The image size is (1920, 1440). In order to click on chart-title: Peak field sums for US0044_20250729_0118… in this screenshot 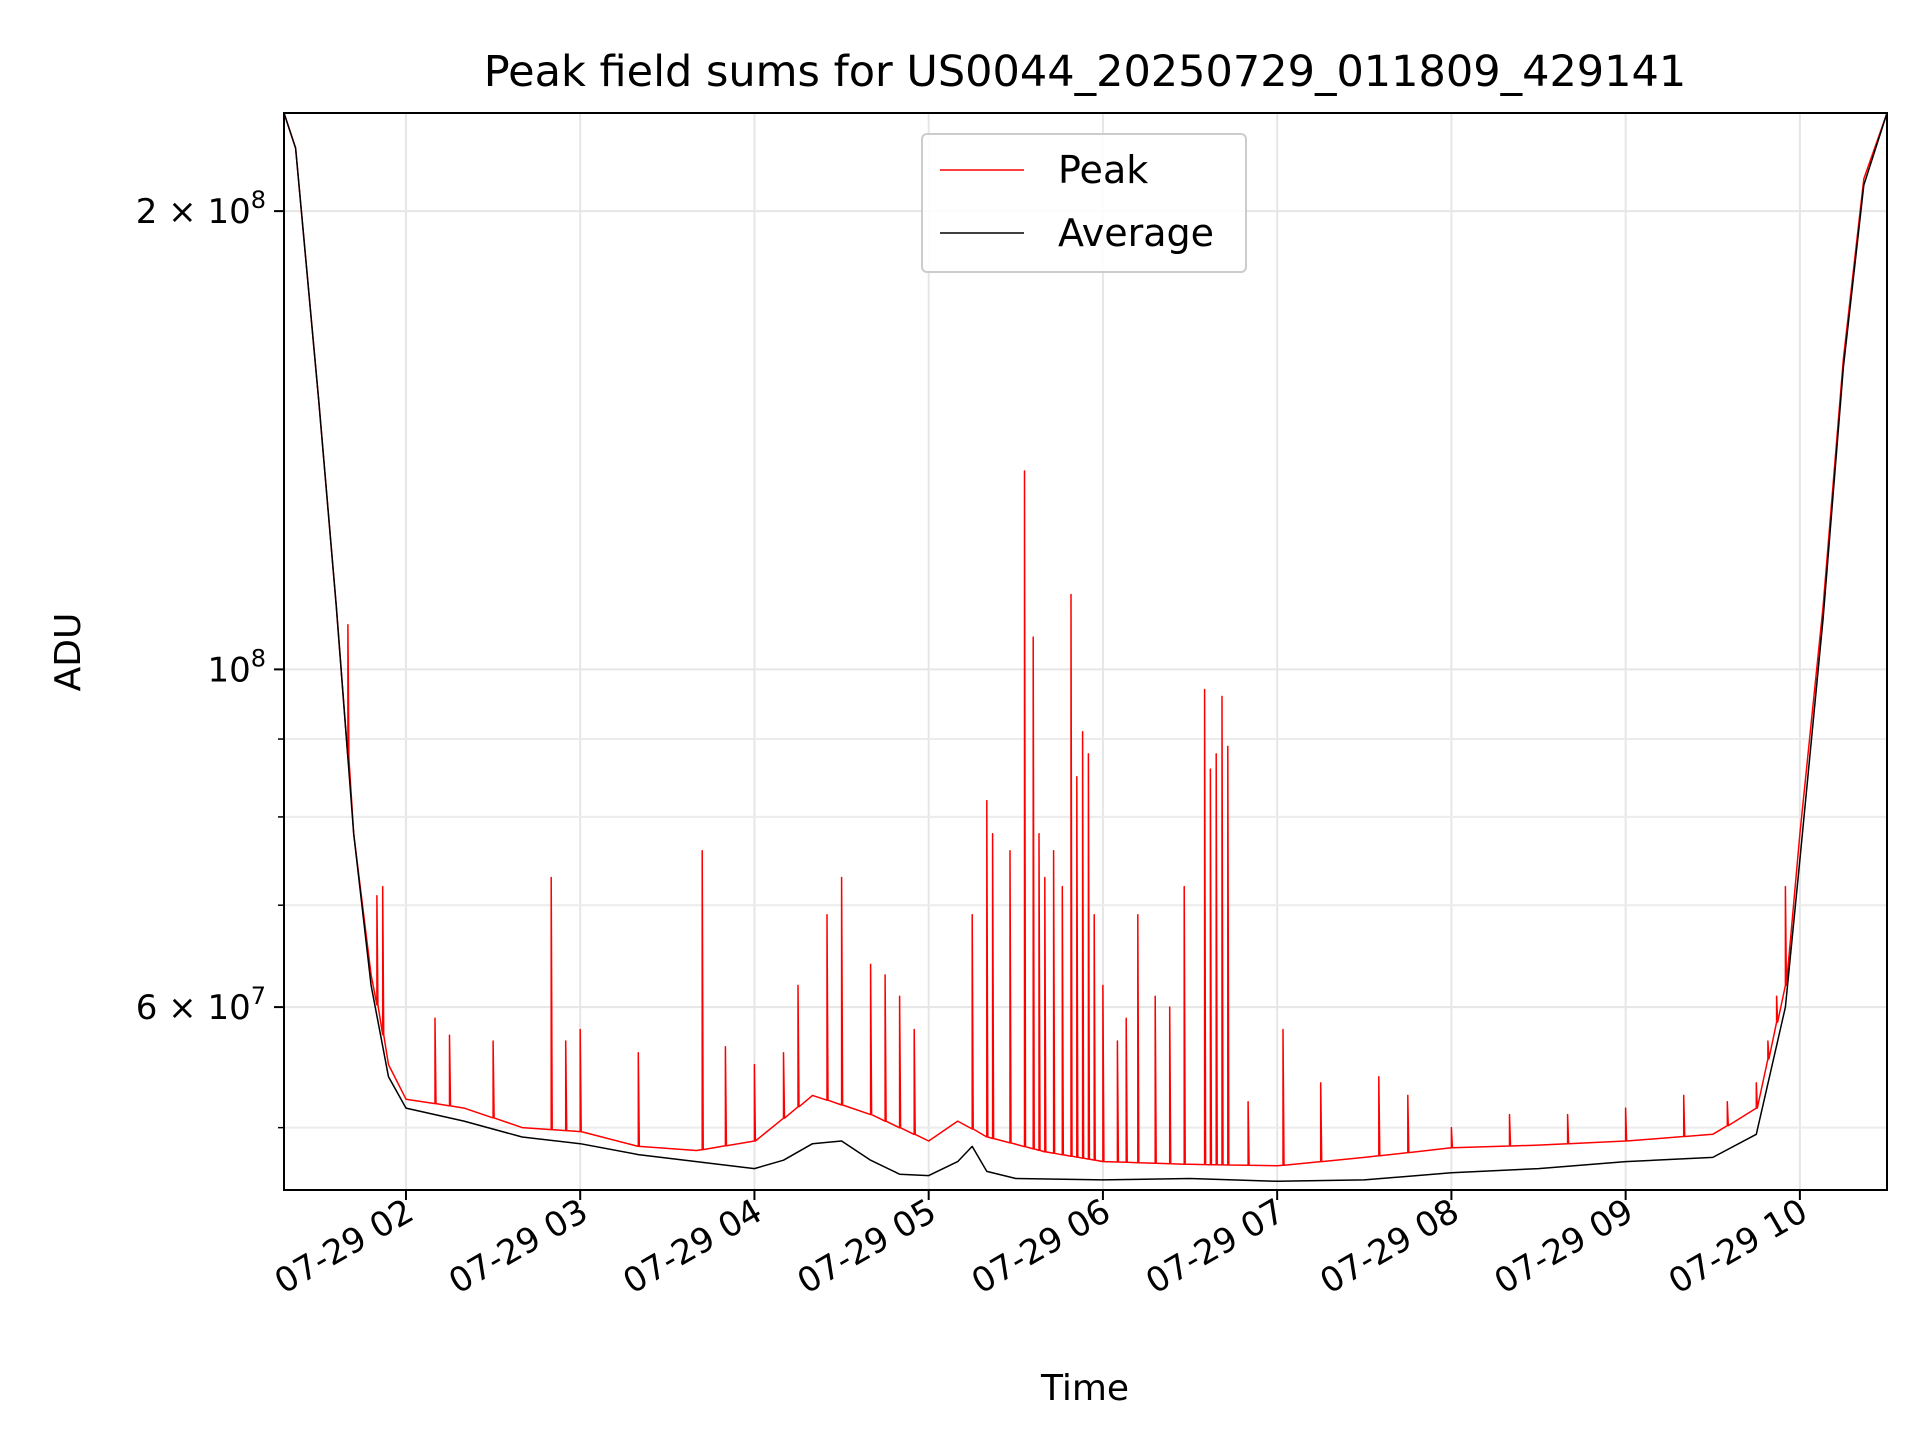, I will do `click(1085, 72)`.